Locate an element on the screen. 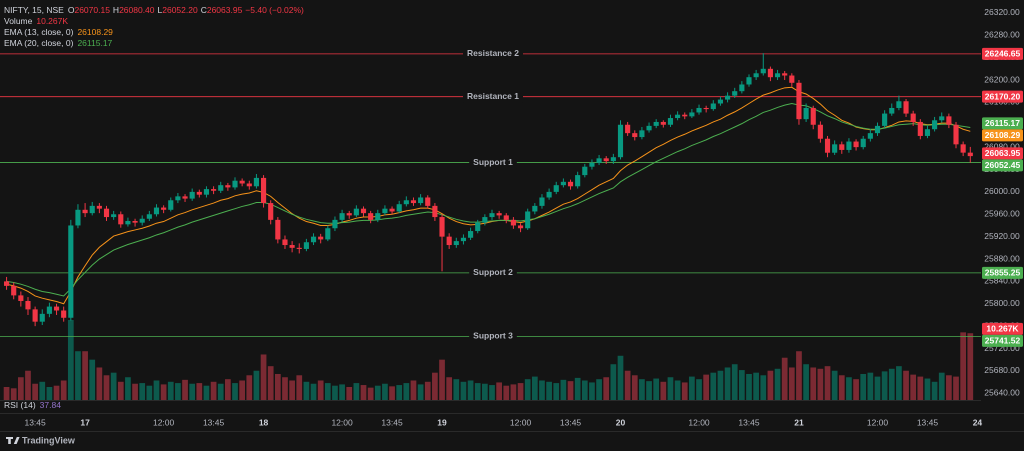 The image size is (1024, 451). brand-name: TradingView is located at coordinates (49, 440).